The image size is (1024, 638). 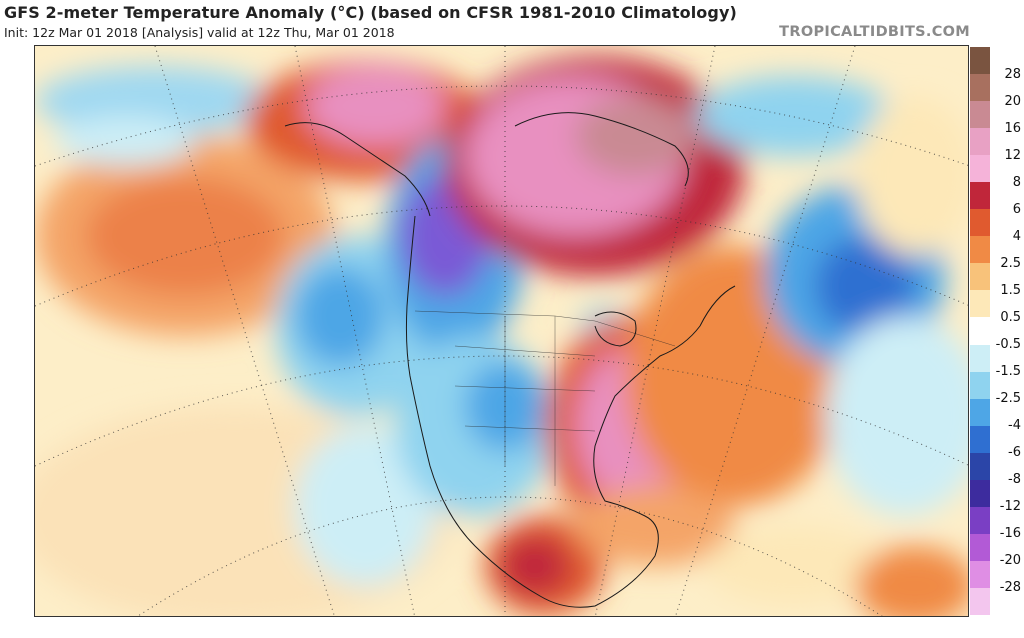 I want to click on colorbar-label: 2.5, so click(x=1010, y=263).